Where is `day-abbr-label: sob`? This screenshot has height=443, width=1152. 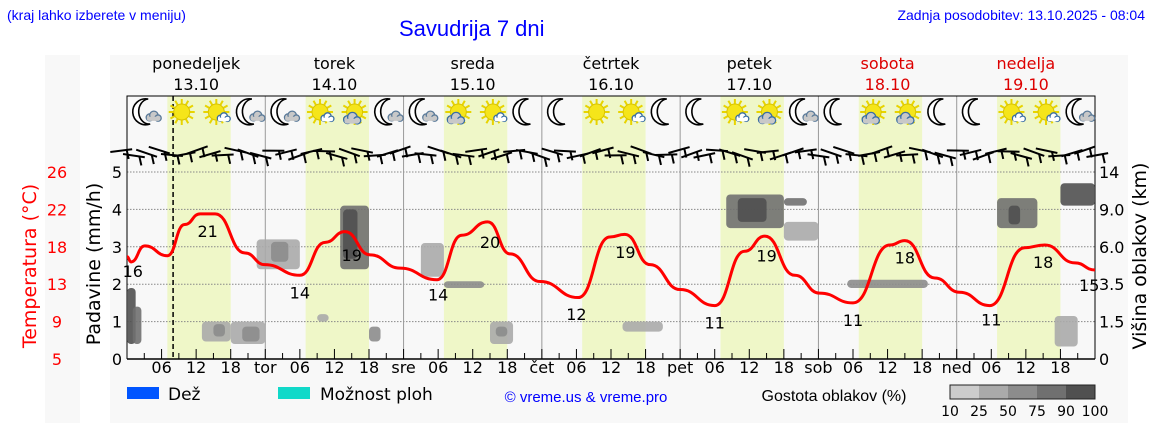
day-abbr-label: sob is located at coordinates (818, 367).